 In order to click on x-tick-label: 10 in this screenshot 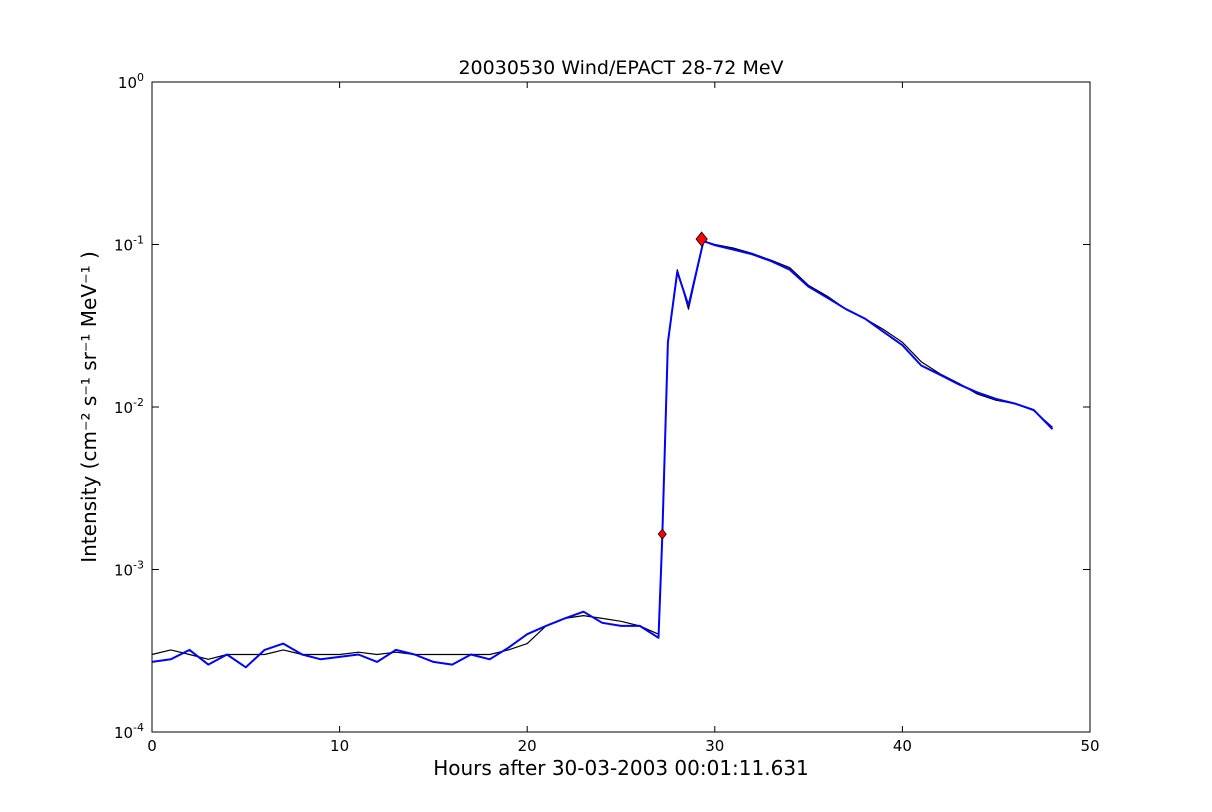, I will do `click(339, 746)`.